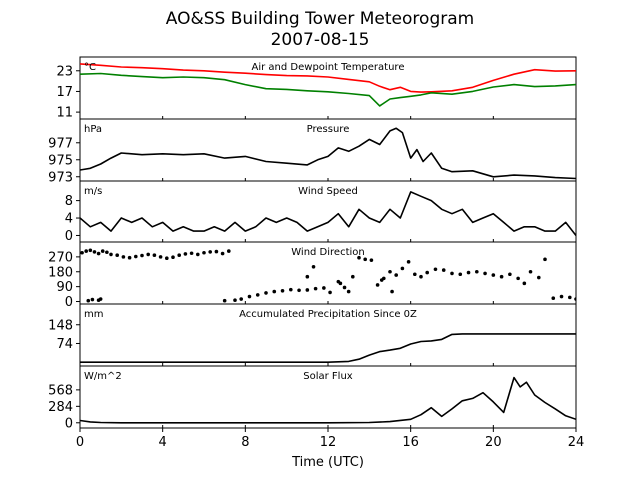 The height and width of the screenshot is (480, 640). What do you see at coordinates (60, 272) in the screenshot?
I see `y-tick-label: 180` at bounding box center [60, 272].